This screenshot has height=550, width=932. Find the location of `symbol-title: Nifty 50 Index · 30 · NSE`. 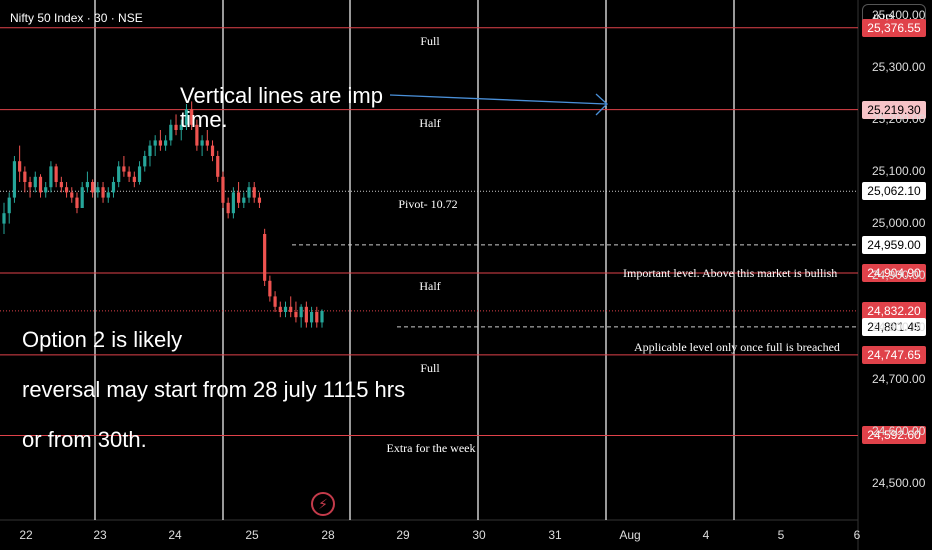

symbol-title: Nifty 50 Index · 30 · NSE is located at coordinates (76, 18).